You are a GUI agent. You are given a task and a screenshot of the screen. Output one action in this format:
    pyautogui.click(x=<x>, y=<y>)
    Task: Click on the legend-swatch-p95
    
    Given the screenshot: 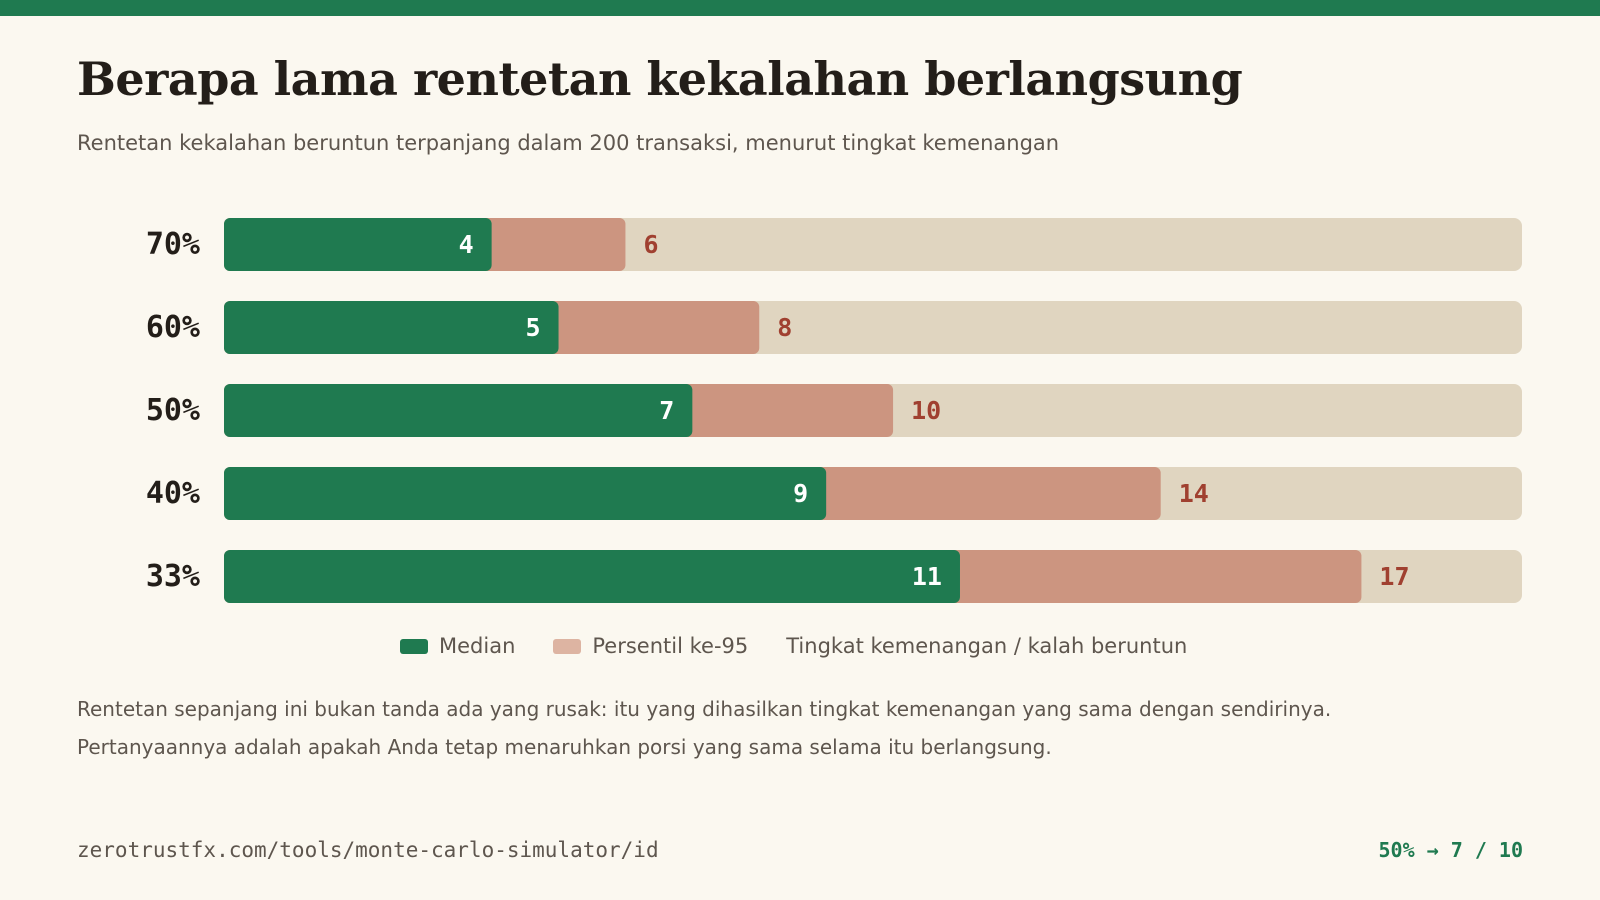 What is the action you would take?
    pyautogui.click(x=567, y=646)
    